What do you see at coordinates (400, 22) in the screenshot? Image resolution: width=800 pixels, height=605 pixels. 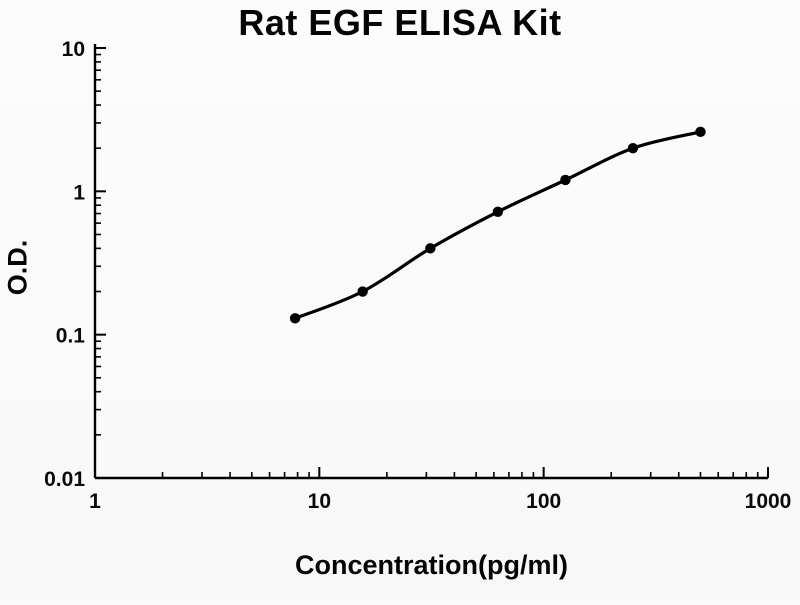 I see `chart-title: Rat EGF ELISA Kit` at bounding box center [400, 22].